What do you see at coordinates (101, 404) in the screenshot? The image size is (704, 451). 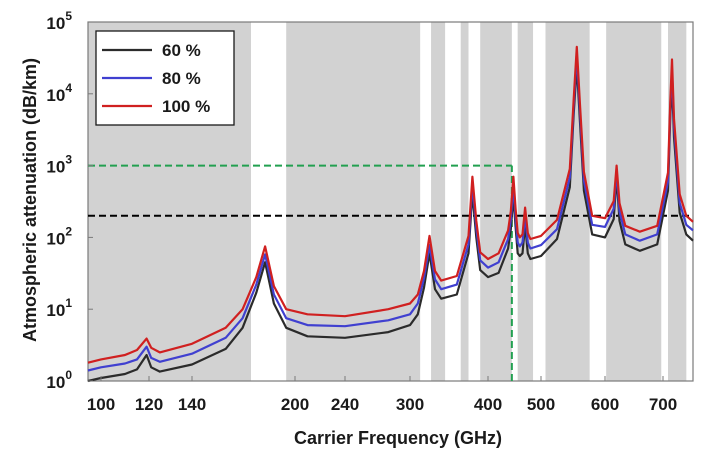 I see `x-tick-label: 100` at bounding box center [101, 404].